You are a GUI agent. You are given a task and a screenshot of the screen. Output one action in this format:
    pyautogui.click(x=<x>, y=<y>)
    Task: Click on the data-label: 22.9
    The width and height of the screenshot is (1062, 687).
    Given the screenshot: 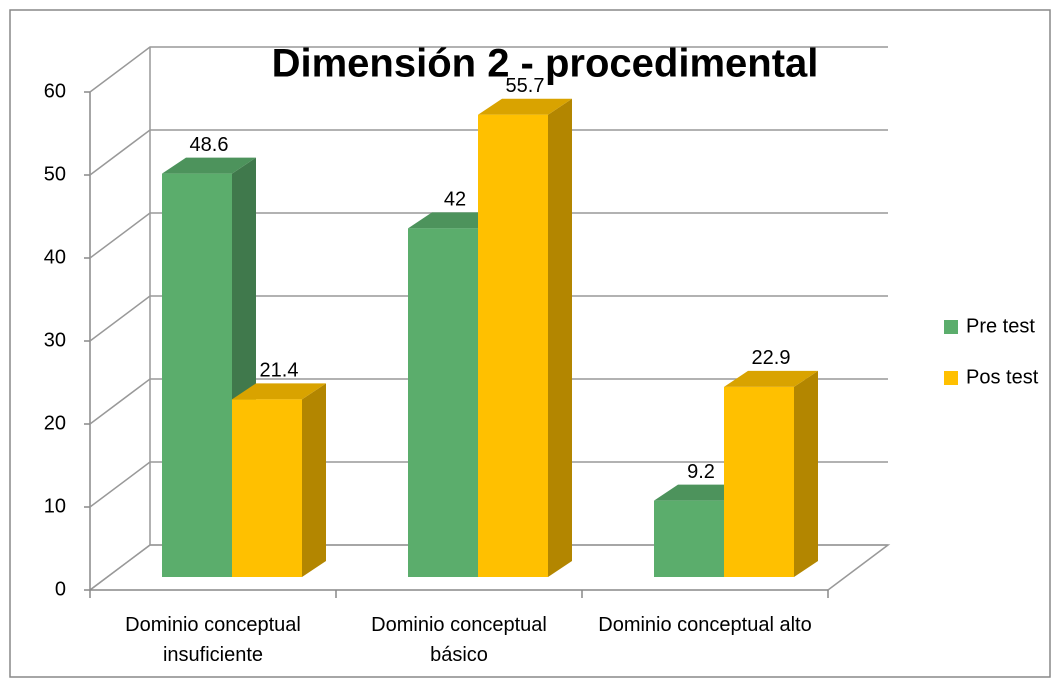 What is the action you would take?
    pyautogui.click(x=771, y=358)
    